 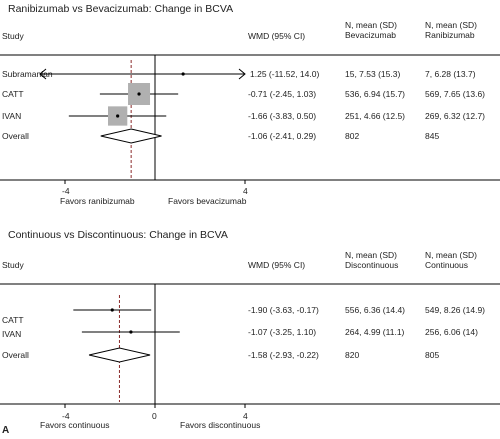 I want to click on favors-left-label: Favors ranibizumab, so click(x=97, y=201).